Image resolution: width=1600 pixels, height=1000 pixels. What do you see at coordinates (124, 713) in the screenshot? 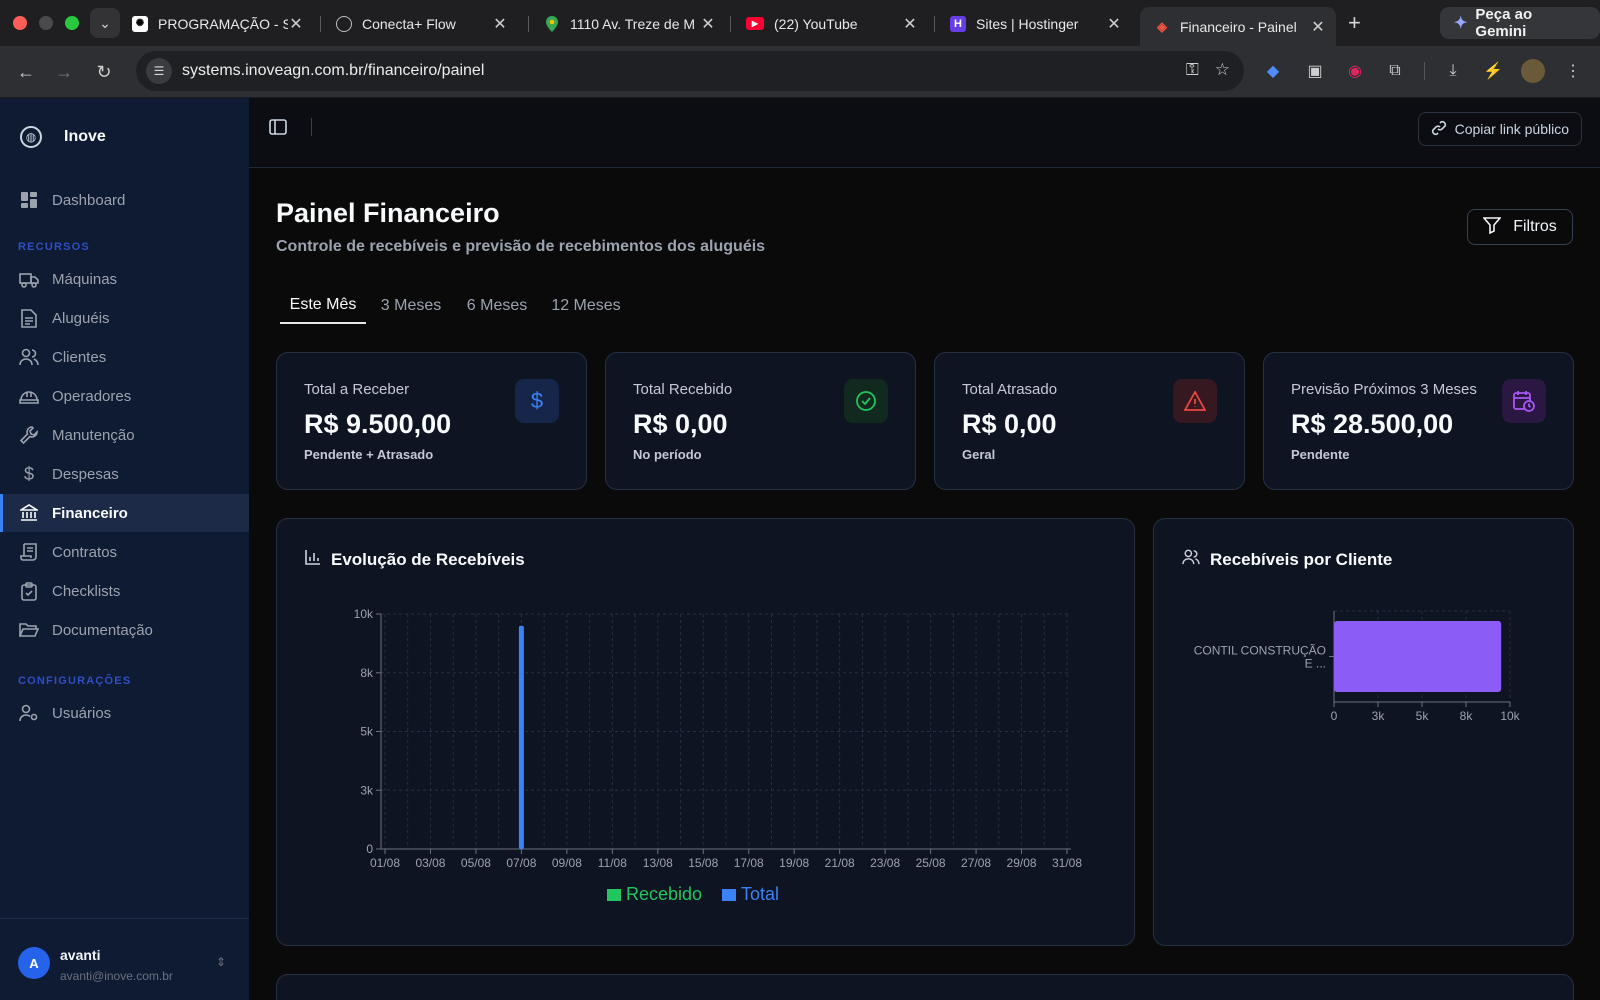
I see `sidebar-item-usuarios: Usuários` at bounding box center [124, 713].